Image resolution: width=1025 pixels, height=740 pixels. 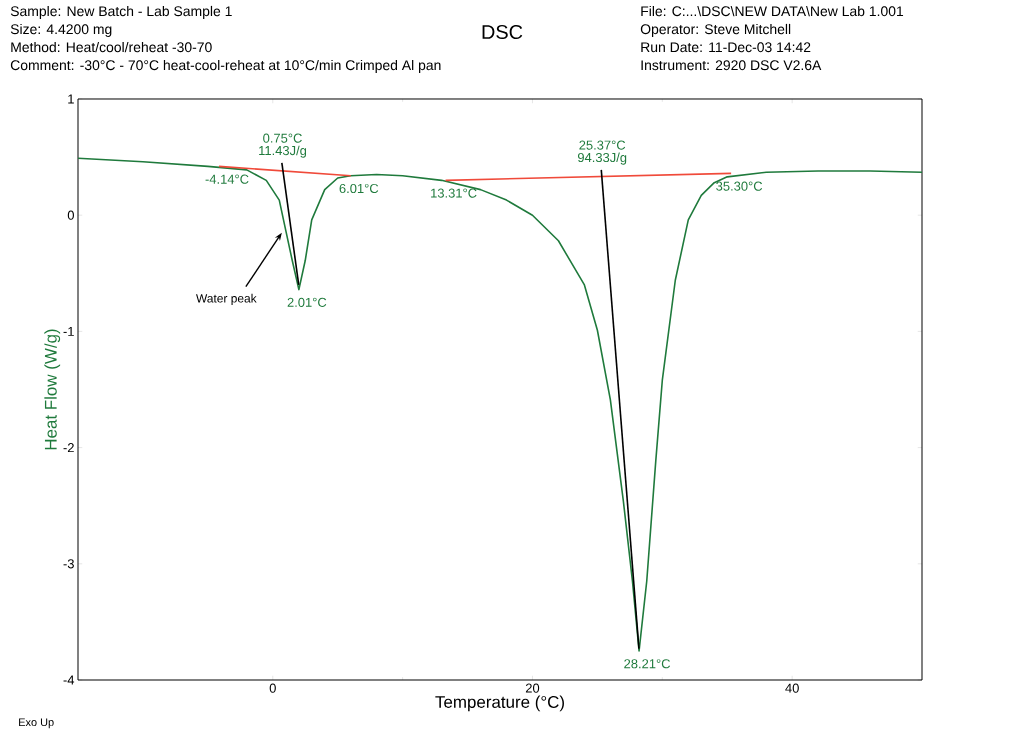 What do you see at coordinates (36, 723) in the screenshot?
I see `text: Exo Up` at bounding box center [36, 723].